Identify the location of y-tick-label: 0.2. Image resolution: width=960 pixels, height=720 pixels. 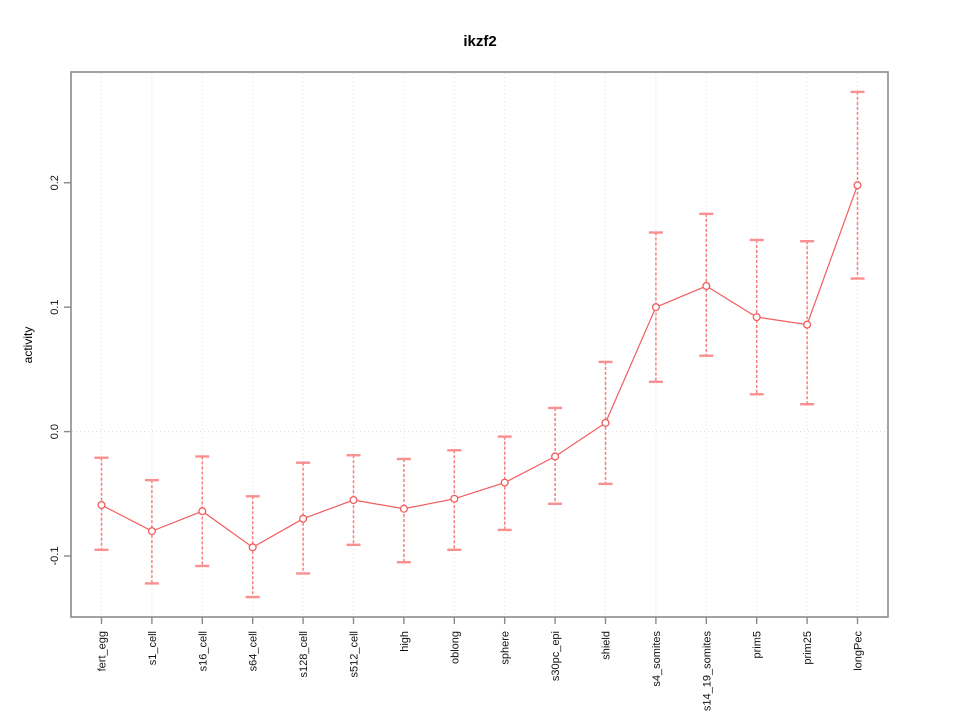
(55, 182).